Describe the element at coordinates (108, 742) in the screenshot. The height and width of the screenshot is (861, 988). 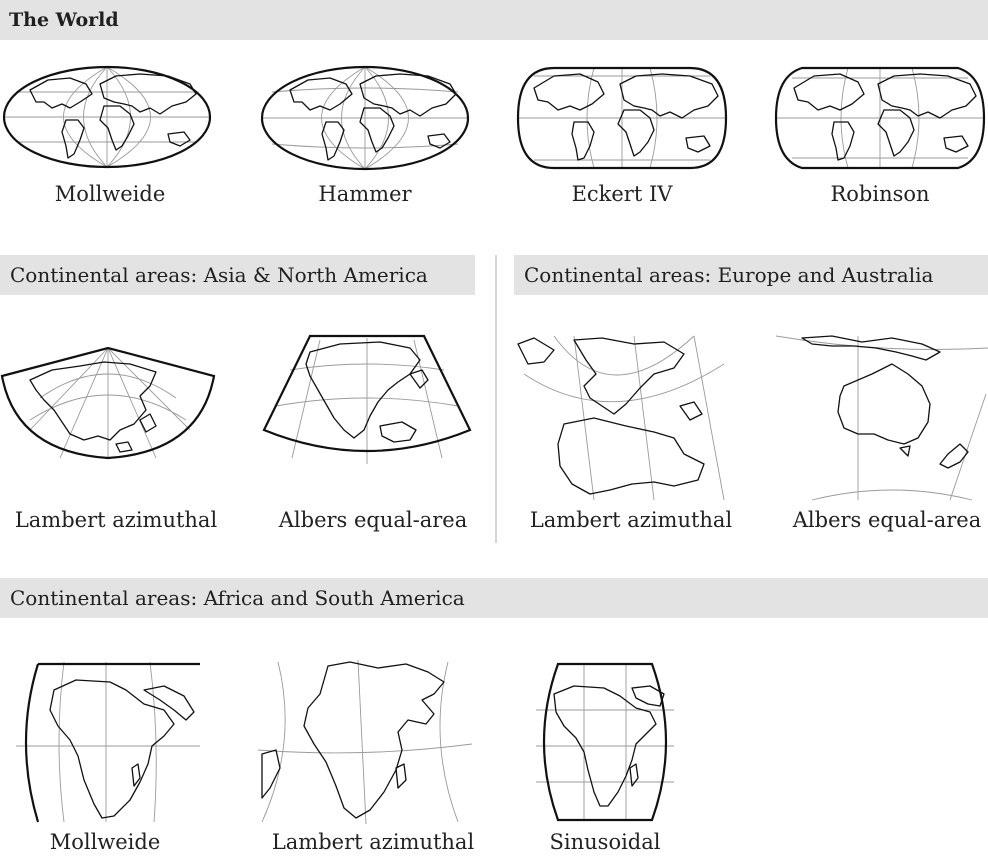
I see `mollweide-africa-map` at that location.